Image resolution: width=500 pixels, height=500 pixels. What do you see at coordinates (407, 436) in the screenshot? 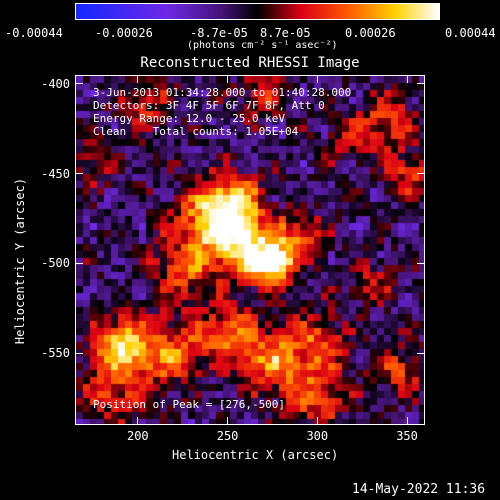
I see `x-tick-label: 350` at bounding box center [407, 436].